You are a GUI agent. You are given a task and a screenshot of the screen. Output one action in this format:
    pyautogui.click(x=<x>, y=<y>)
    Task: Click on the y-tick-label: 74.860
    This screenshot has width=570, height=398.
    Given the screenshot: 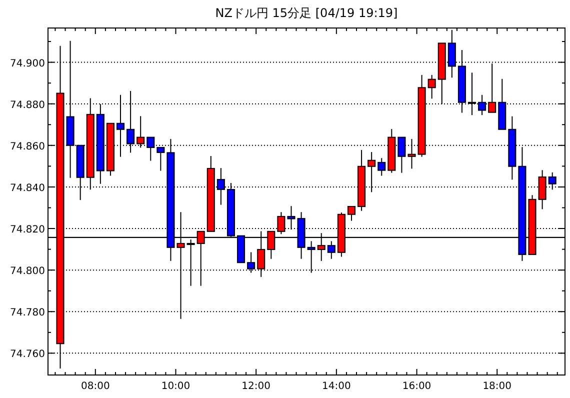 What is the action you would take?
    pyautogui.click(x=27, y=146)
    